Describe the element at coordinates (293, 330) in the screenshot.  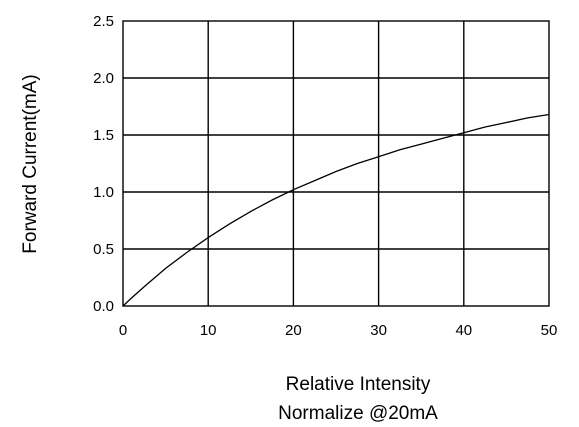
I see `x-tick-label: 20` at that location.